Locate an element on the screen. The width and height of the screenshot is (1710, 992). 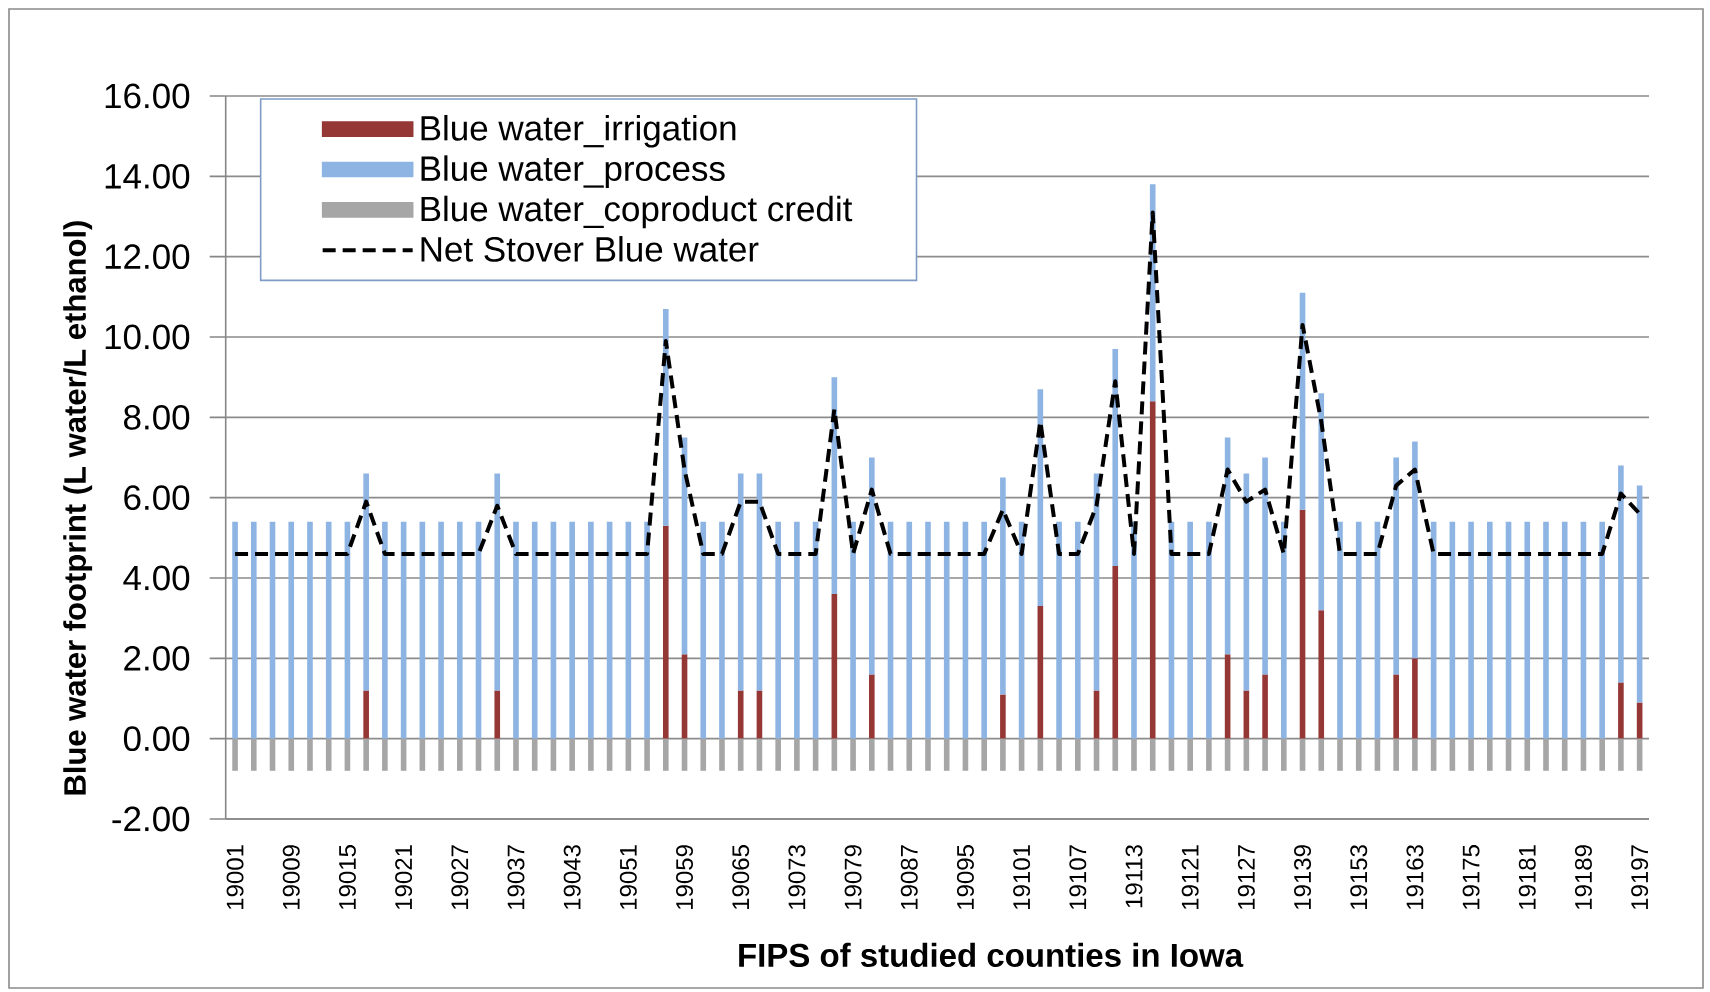
x-tick-label: 19043 is located at coordinates (572, 877).